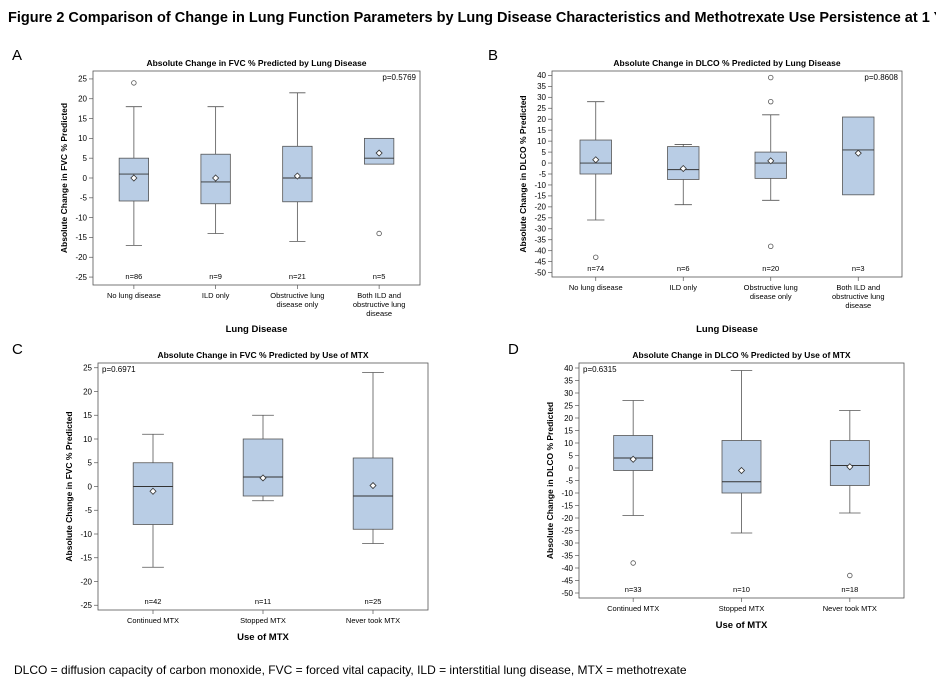 This screenshot has height=687, width=936. What do you see at coordinates (741, 491) in the screenshot?
I see `box-group: Stopped MTX n=10` at bounding box center [741, 491].